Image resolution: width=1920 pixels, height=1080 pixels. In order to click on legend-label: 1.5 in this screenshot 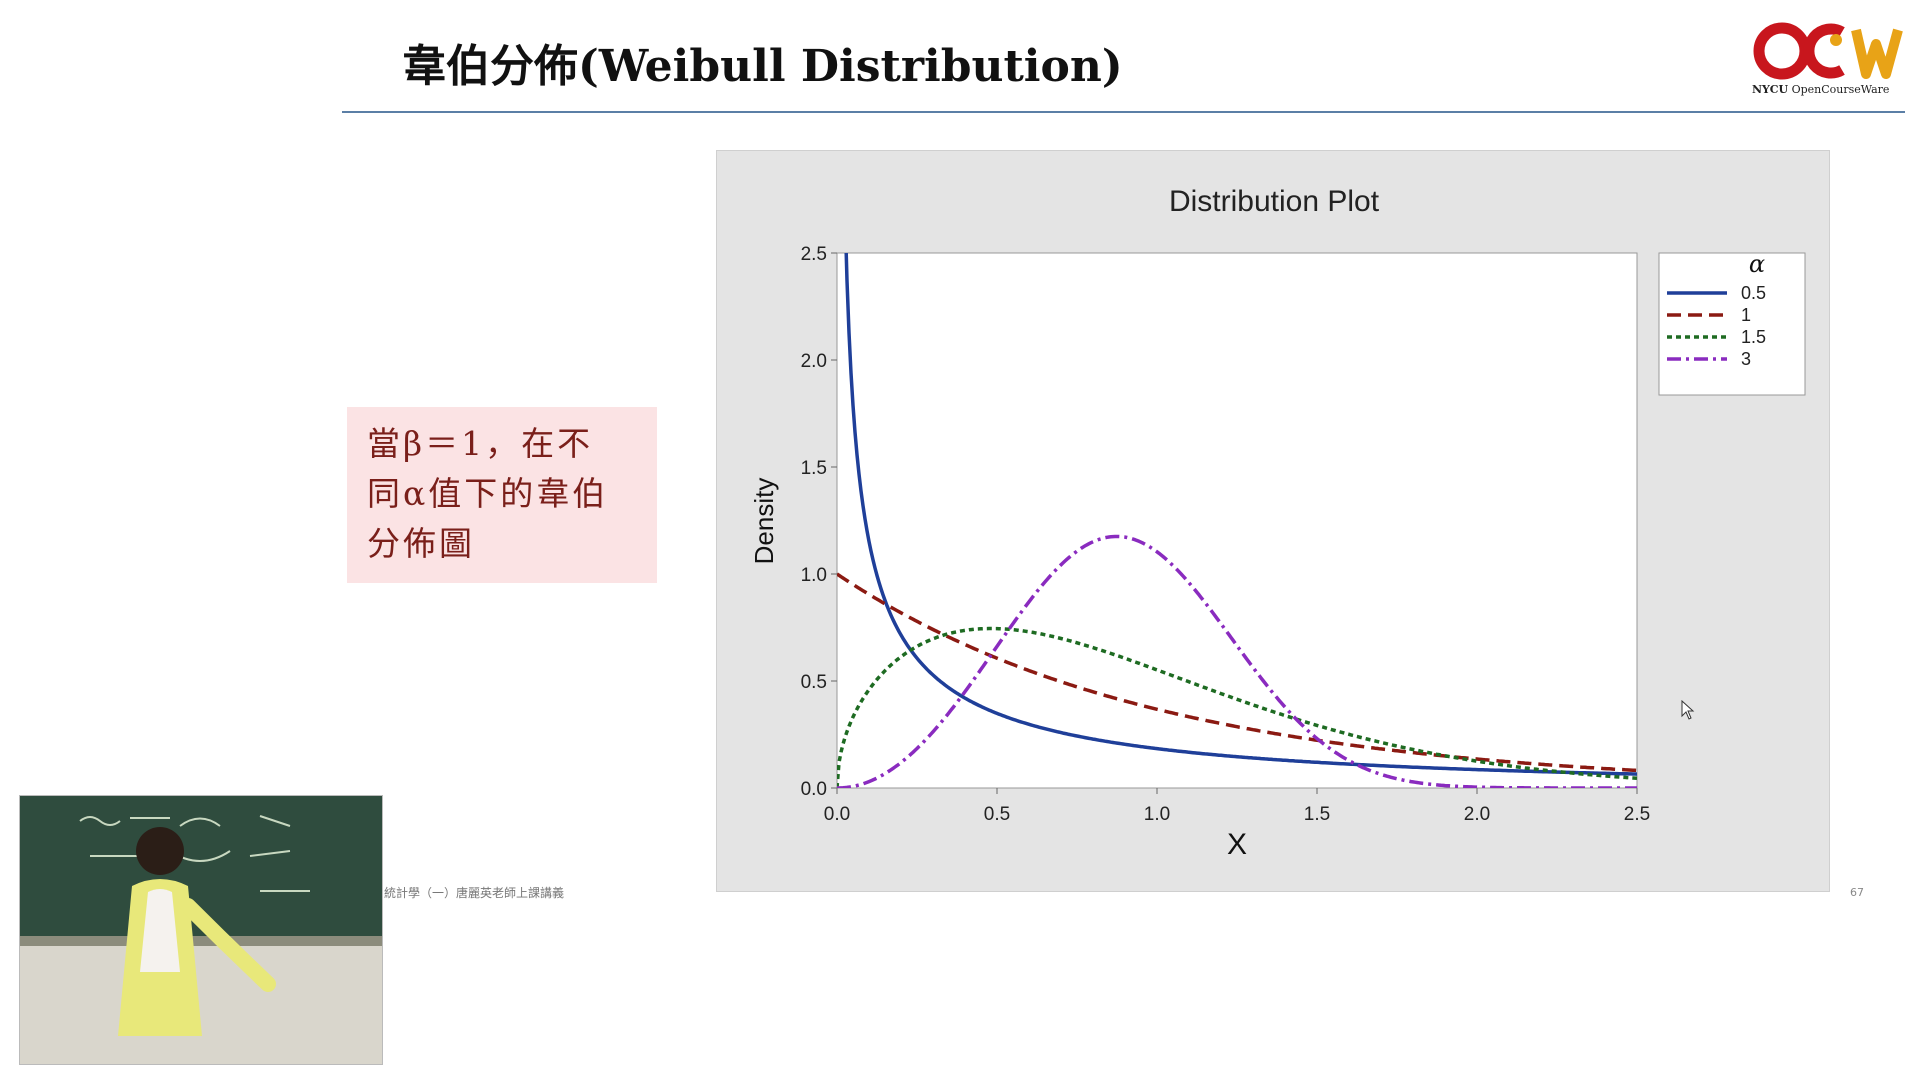, I will do `click(1753, 337)`.